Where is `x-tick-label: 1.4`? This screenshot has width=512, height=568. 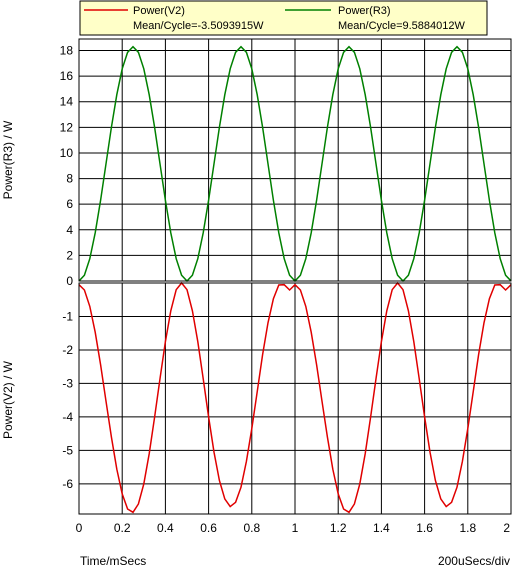
x-tick-label: 1.4 is located at coordinates (381, 528).